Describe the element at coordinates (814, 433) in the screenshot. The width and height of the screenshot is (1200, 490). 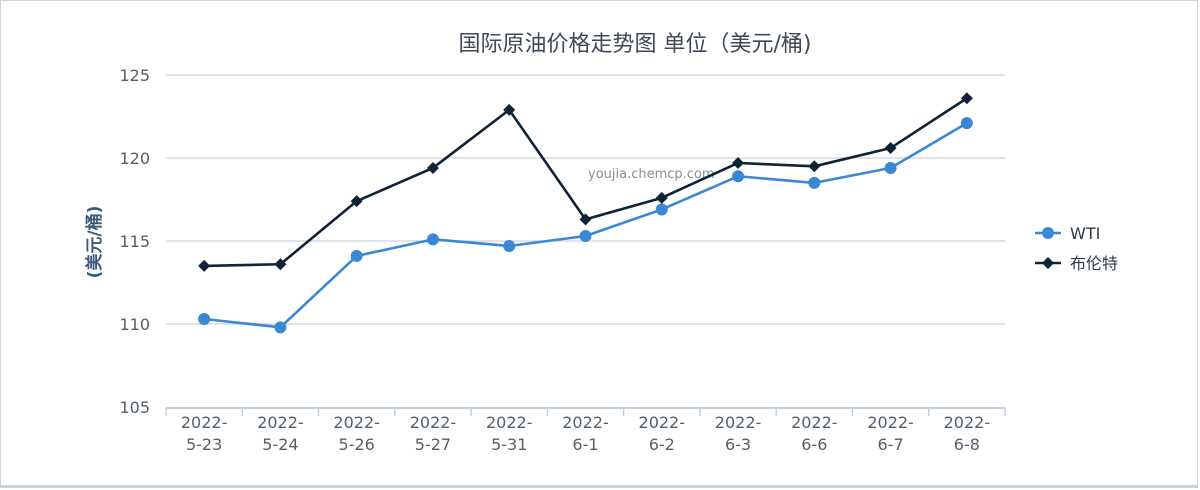
I see `x-tick-label: 2022-6-6` at that location.